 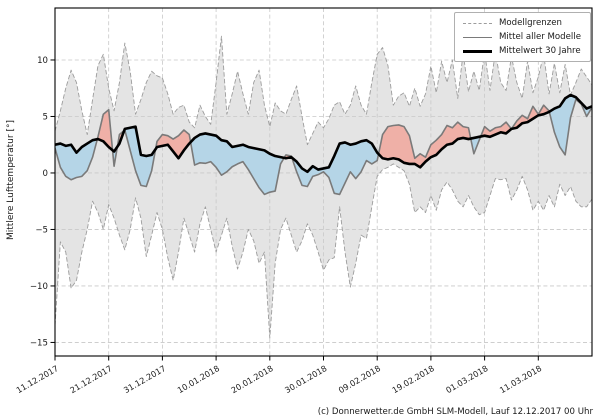 I want to click on legend-item-climatology: Mittelwert 30 Jahre, so click(x=521, y=51).